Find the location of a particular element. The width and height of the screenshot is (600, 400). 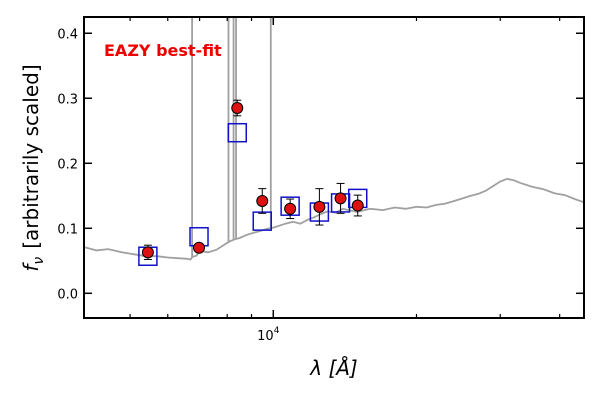

y-tick-label-3: 0.3 is located at coordinates (67, 99).